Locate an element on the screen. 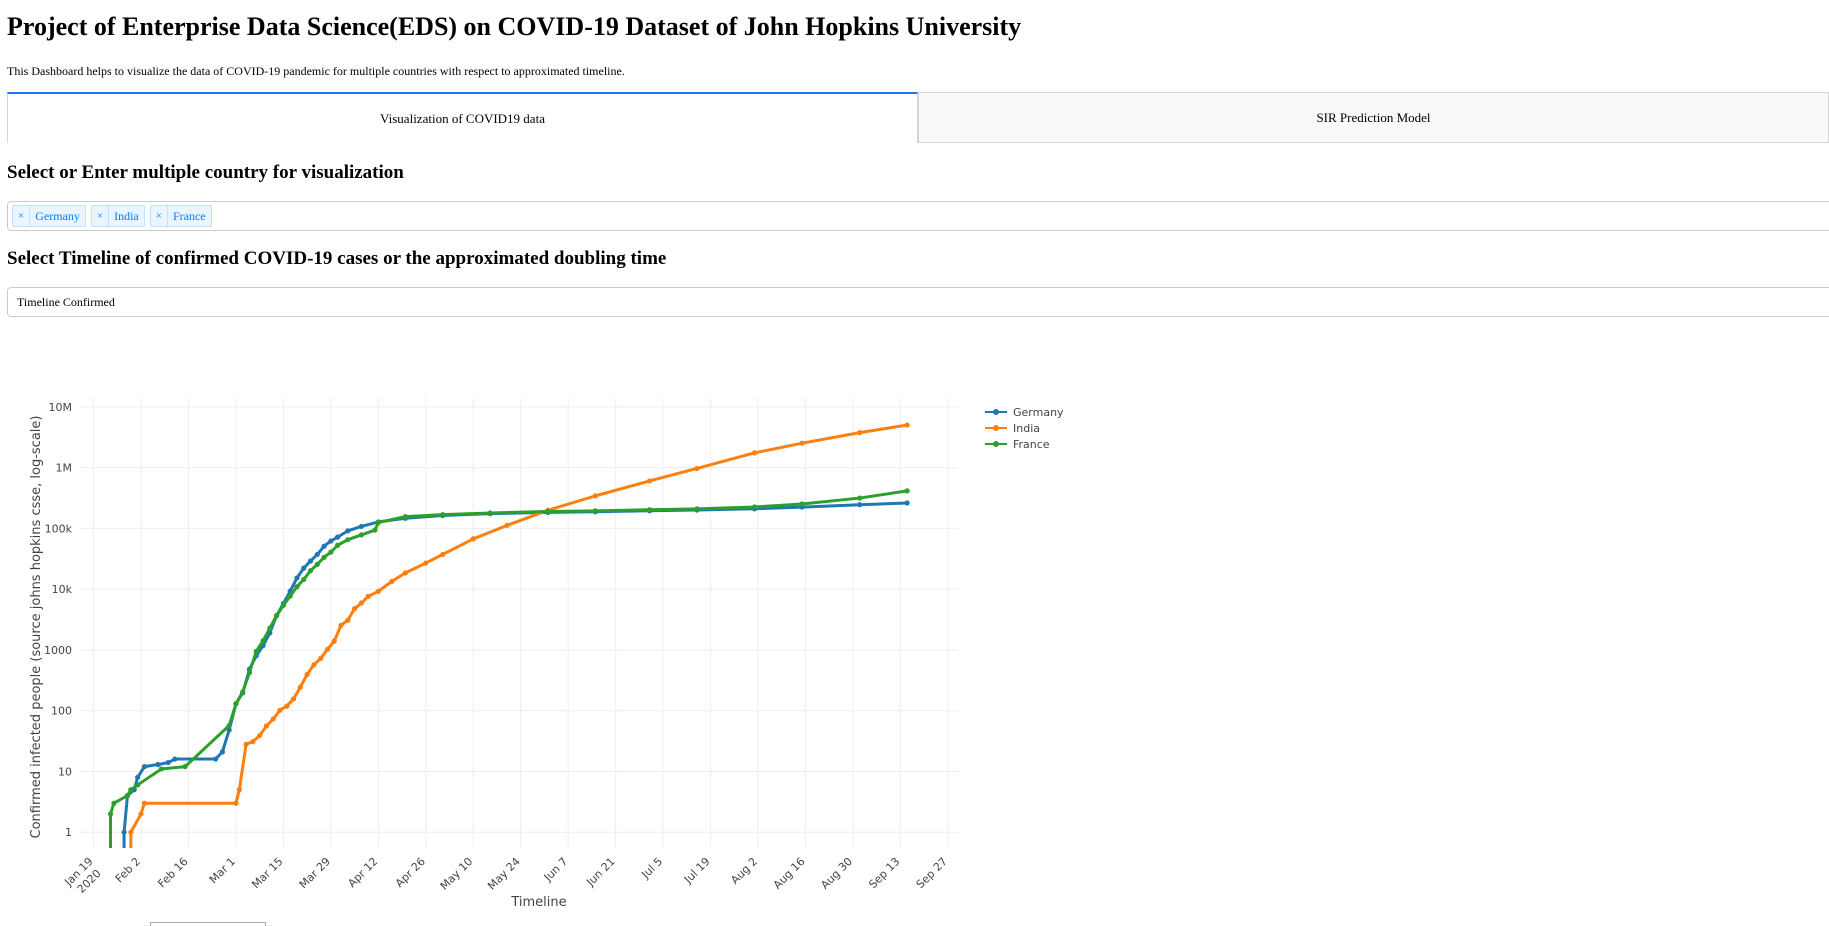  y-tick-label: 100 is located at coordinates (61, 711).